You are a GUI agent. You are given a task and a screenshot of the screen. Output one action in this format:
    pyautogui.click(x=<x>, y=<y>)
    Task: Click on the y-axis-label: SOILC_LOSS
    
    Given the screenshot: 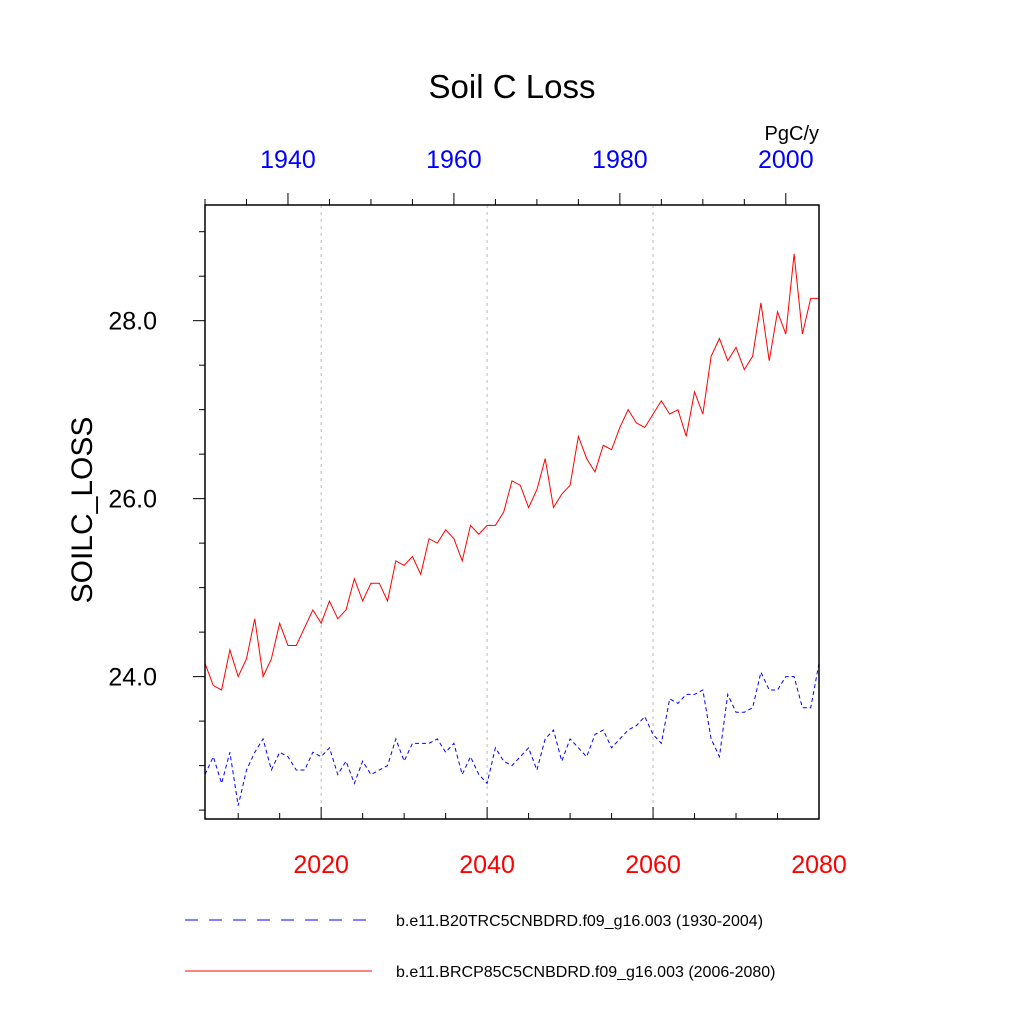 What is the action you would take?
    pyautogui.click(x=82, y=510)
    